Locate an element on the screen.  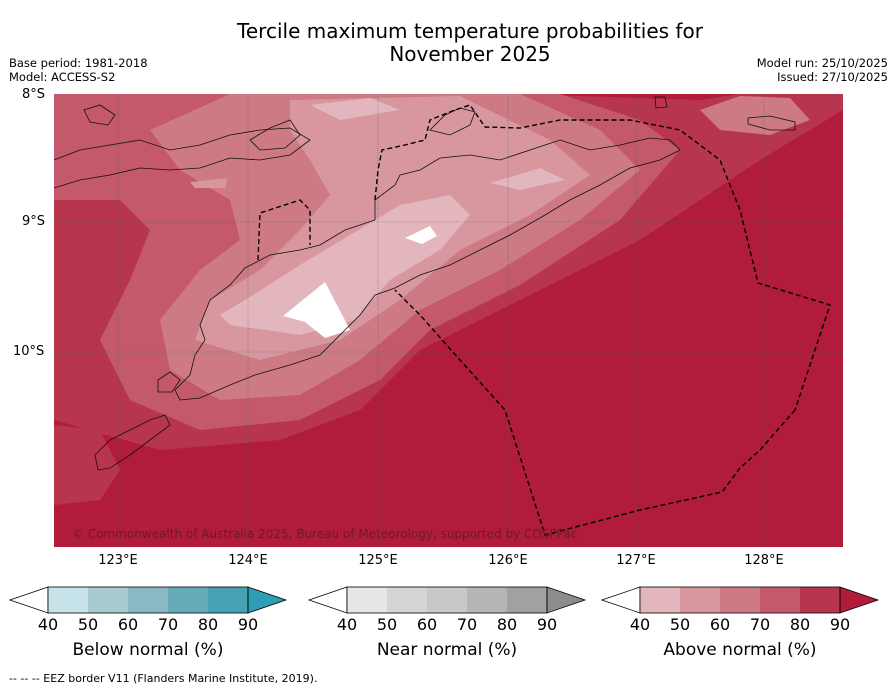
field-60-east is located at coordinates (755, 115).